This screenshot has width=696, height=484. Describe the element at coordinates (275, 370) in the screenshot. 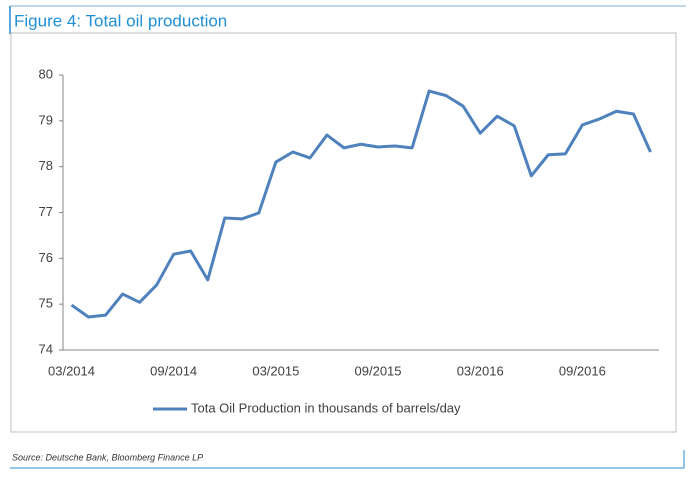

I see `x-tick-label: 03/2015` at that location.